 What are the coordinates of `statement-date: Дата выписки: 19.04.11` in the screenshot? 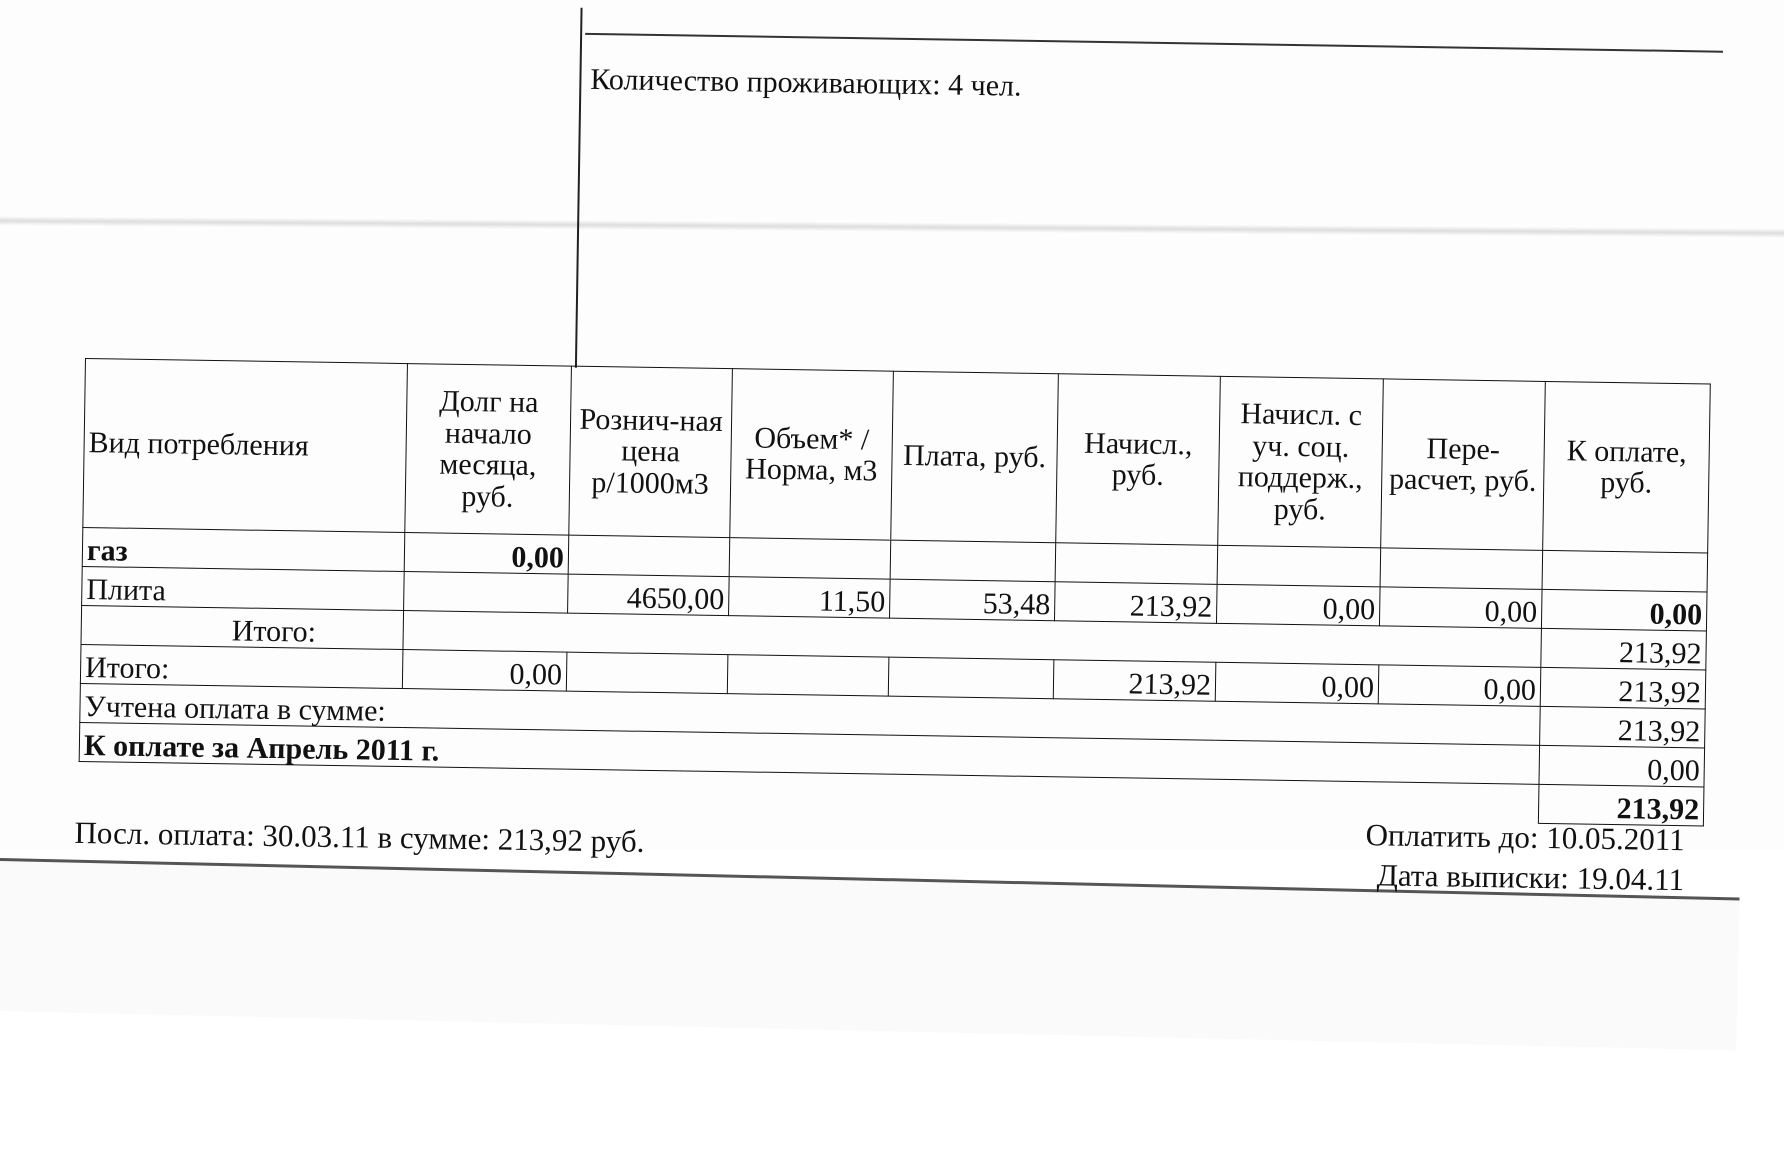 It's located at (1530, 877).